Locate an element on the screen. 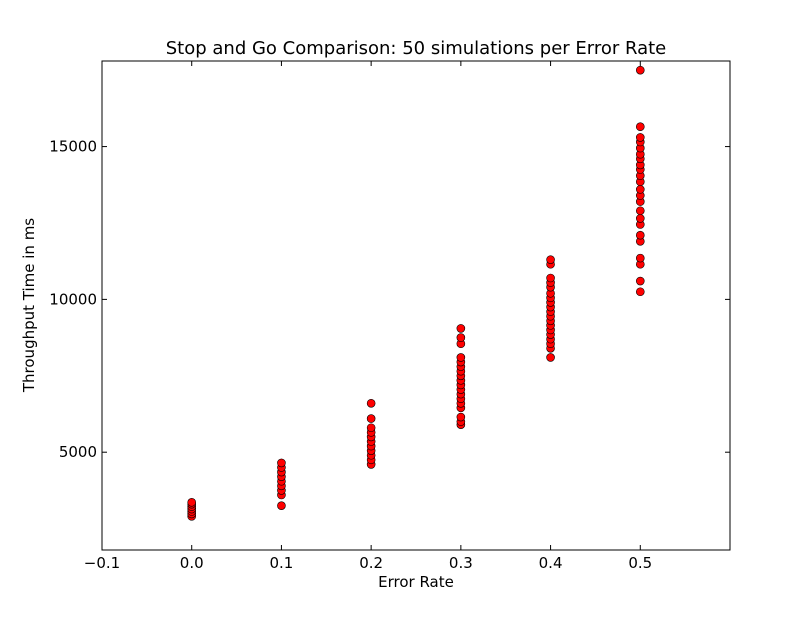  x-tick-label: 0.5 is located at coordinates (640, 563).